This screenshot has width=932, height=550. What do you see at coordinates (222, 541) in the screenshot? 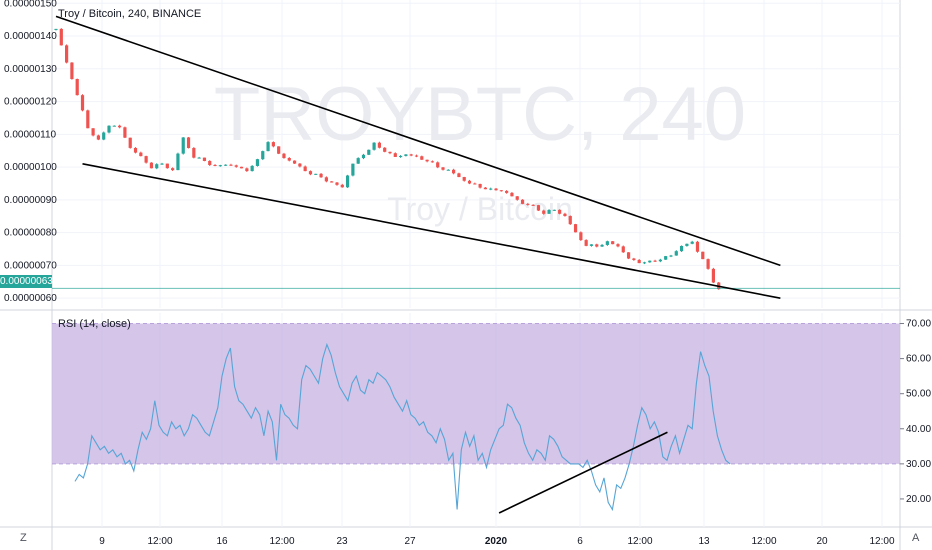
I see `time-tick-label: 16` at bounding box center [222, 541].